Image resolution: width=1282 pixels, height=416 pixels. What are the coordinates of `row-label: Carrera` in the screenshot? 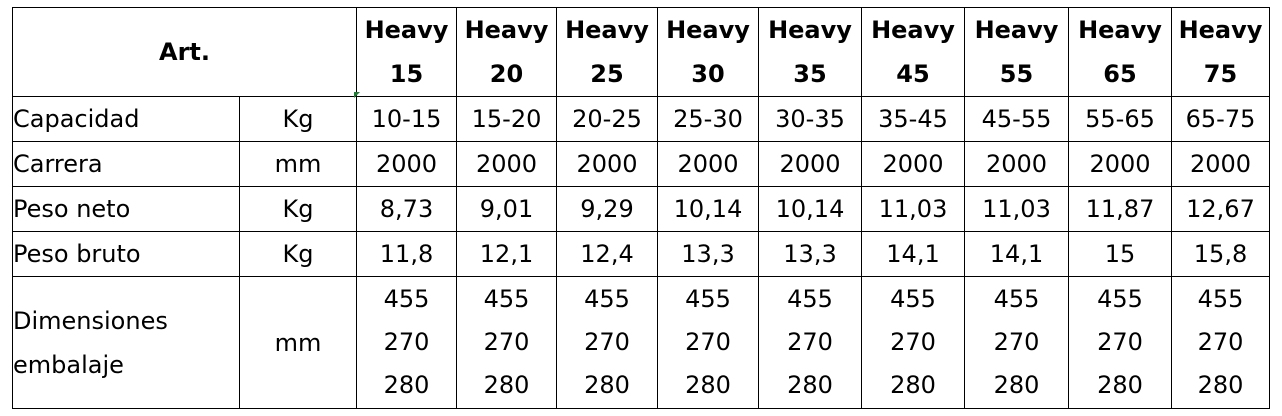 It's located at (126, 164).